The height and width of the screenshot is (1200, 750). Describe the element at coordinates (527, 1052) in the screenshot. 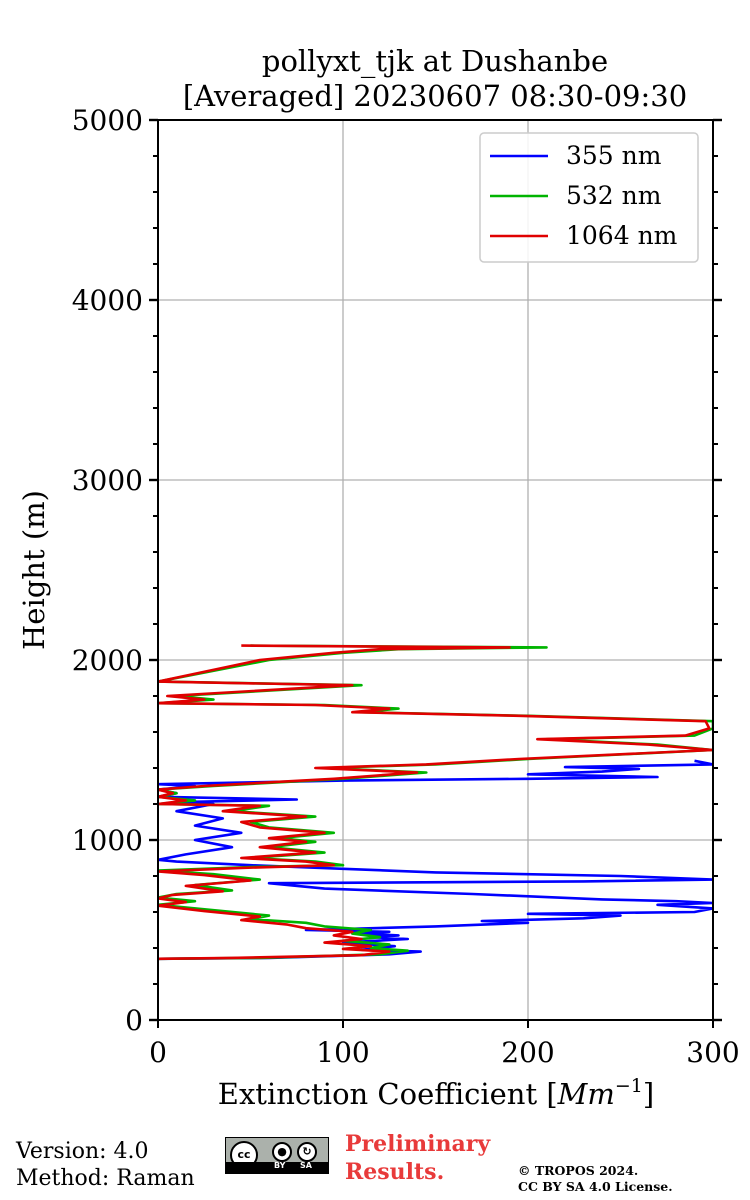

I see `x-tick-label: 200` at that location.